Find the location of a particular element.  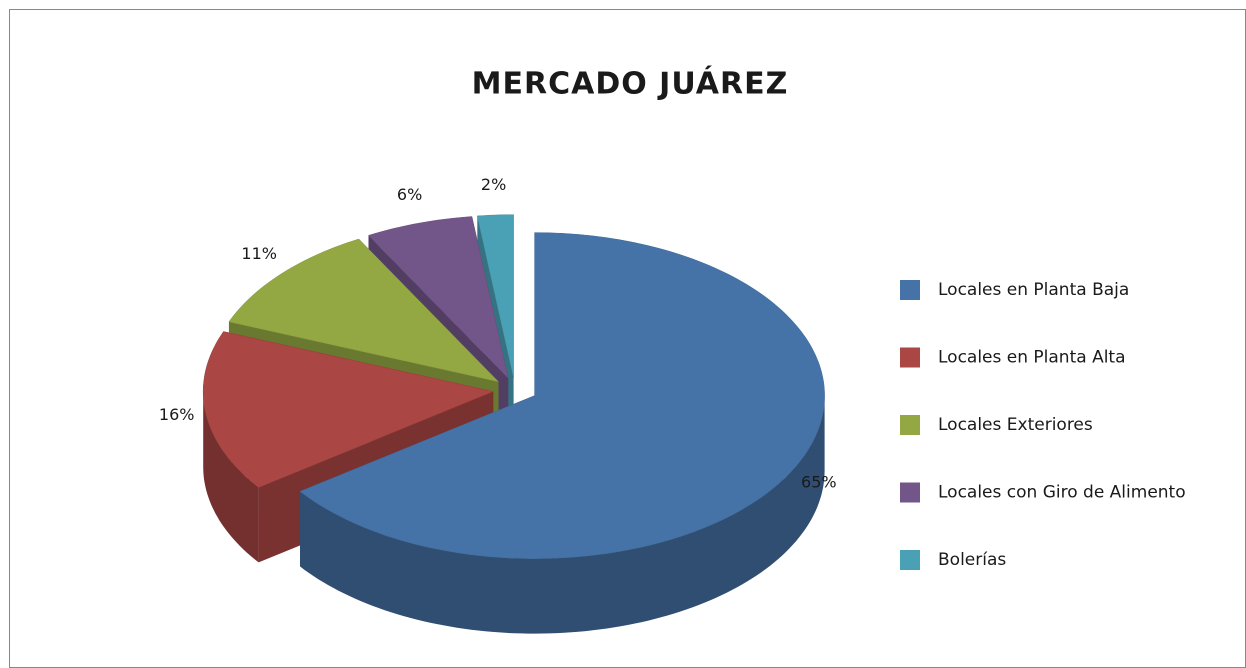

data-label: 16% is located at coordinates (177, 414).